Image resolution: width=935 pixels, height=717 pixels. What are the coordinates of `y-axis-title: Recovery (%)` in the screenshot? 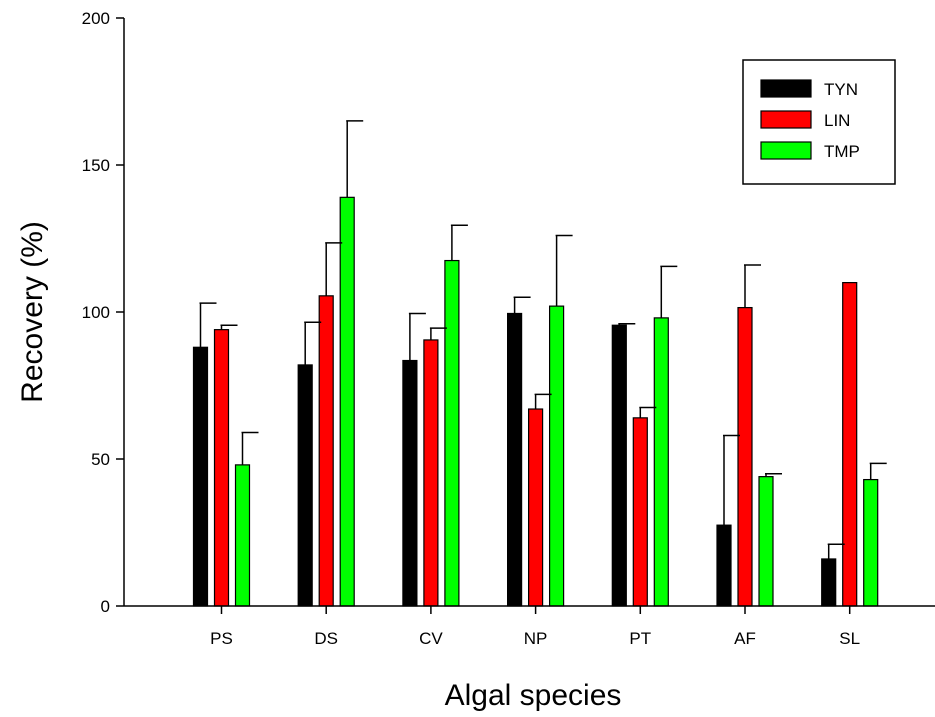 It's located at (32, 312).